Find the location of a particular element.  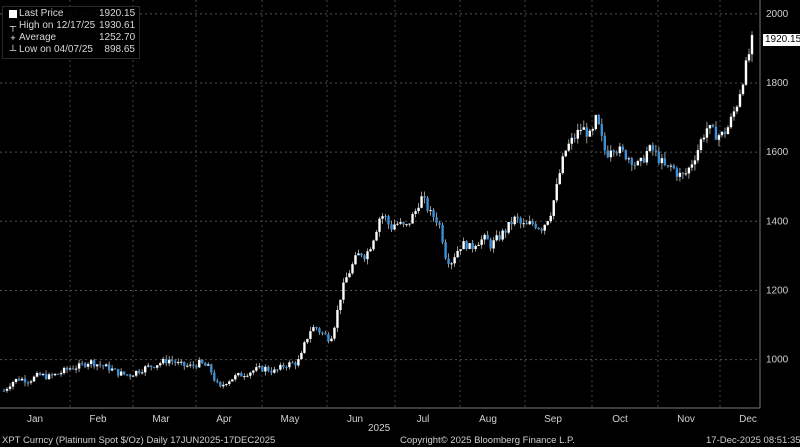

x-tick-label: Jan is located at coordinates (35, 419).